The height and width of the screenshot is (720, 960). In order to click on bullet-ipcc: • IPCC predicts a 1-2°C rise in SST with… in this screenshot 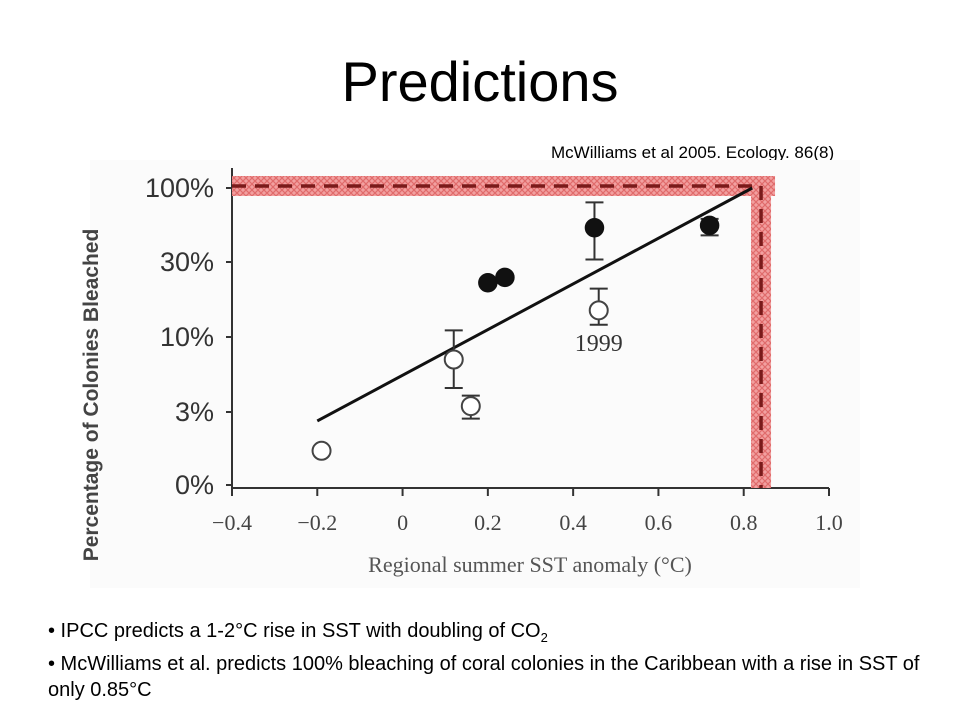, I will do `click(298, 632)`.